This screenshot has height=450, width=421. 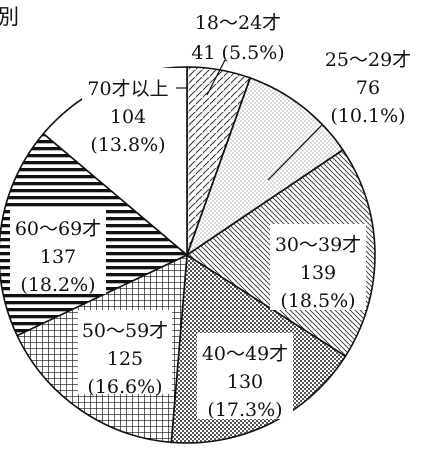 I want to click on slice-label-0-line2: 41 (5.5%), so click(x=237, y=53).